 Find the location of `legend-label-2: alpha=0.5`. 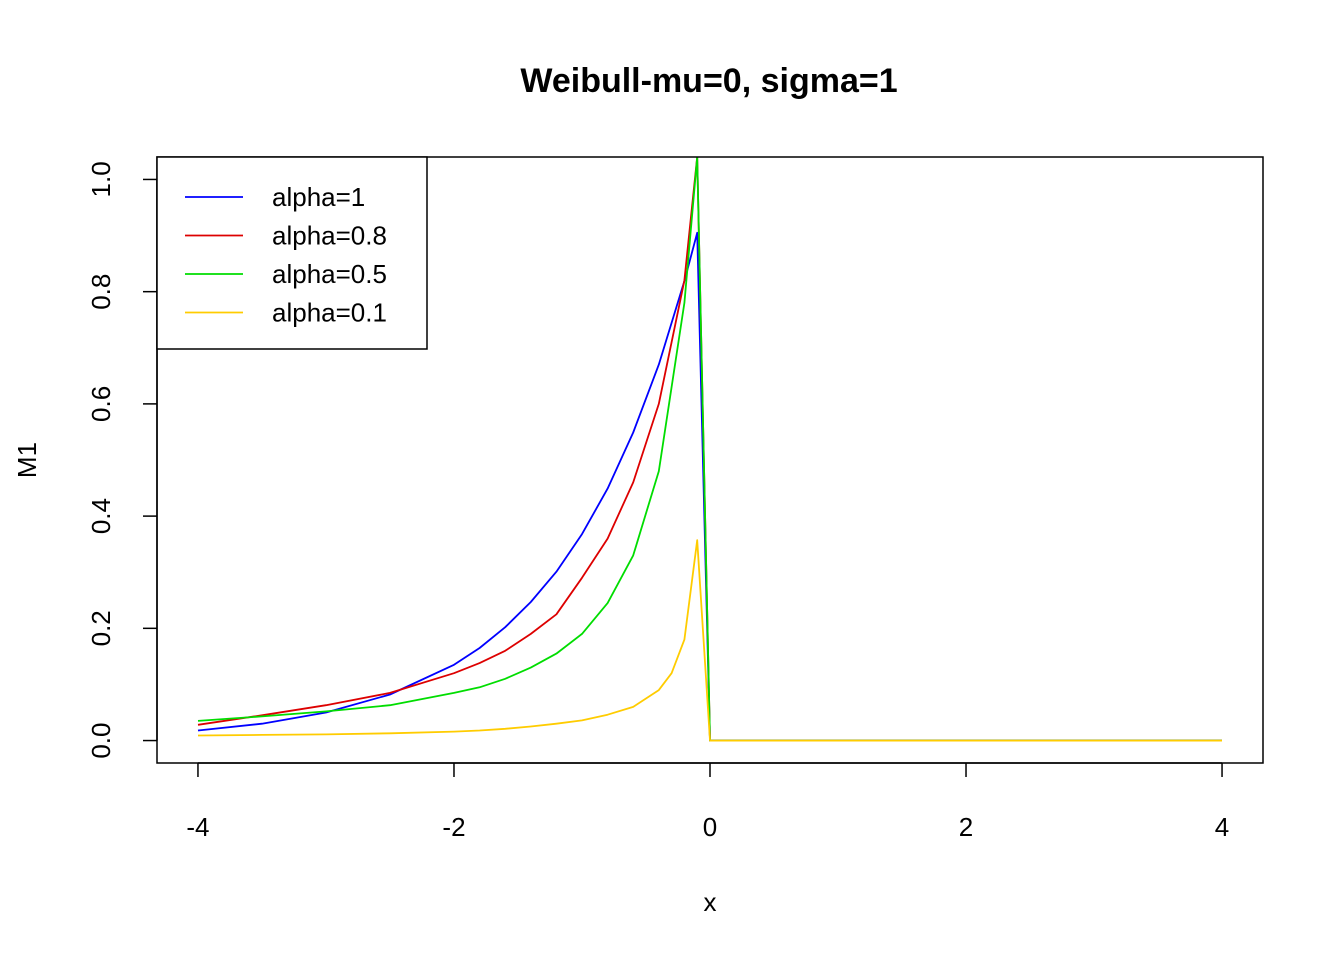

legend-label-2: alpha=0.5 is located at coordinates (329, 274).